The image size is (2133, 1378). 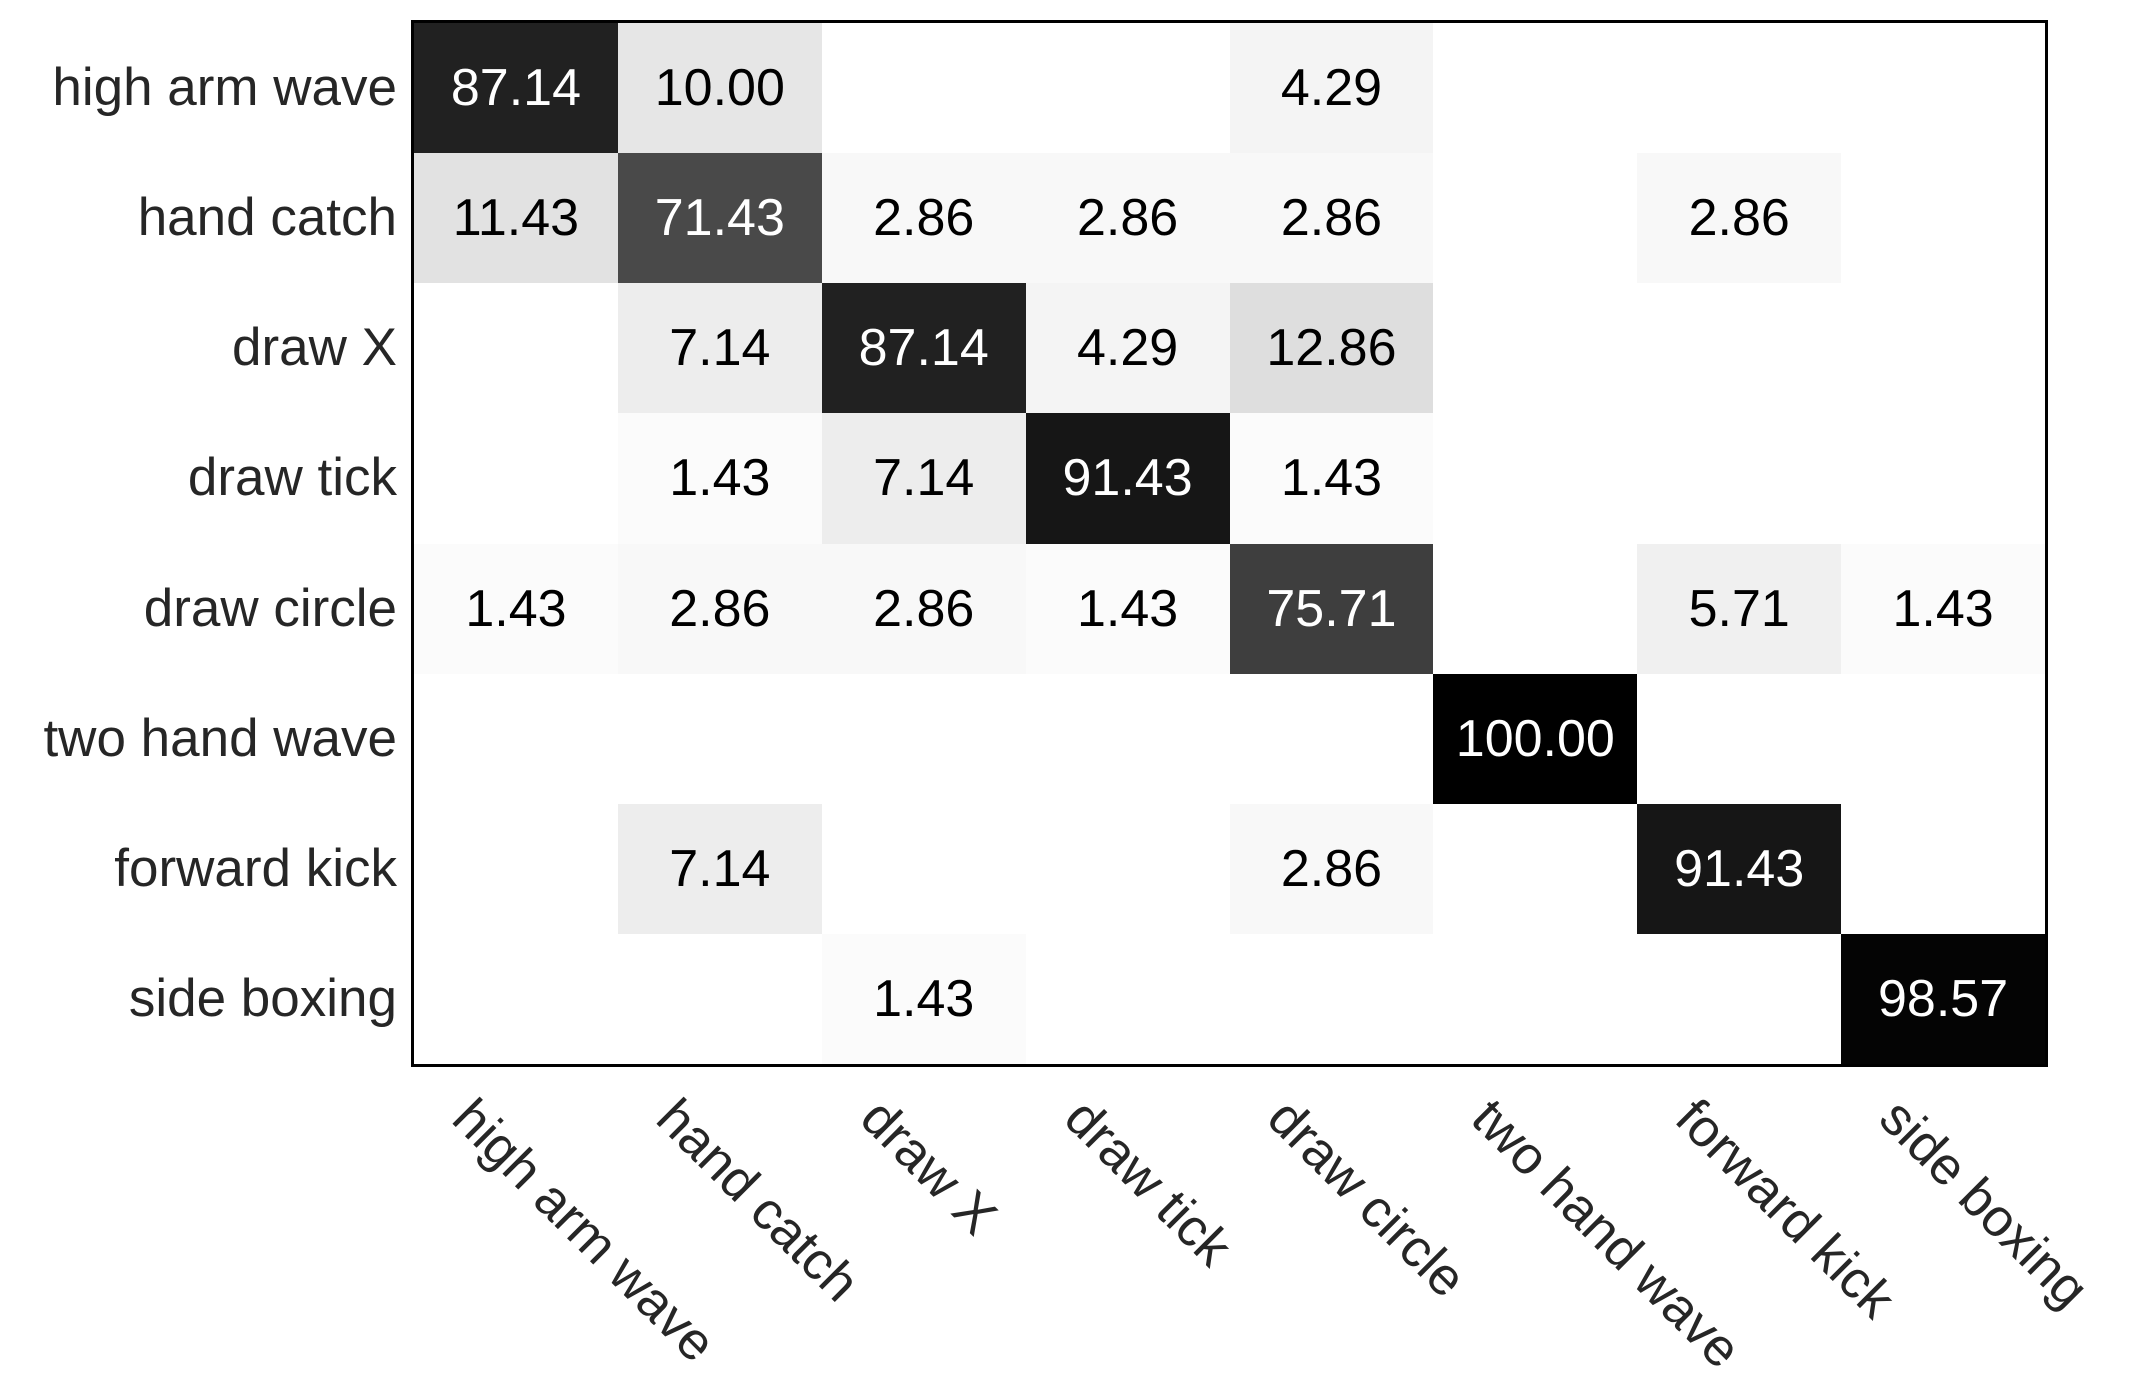 I want to click on matrix-cell-r2-c3: 4.29, so click(x=1127, y=348).